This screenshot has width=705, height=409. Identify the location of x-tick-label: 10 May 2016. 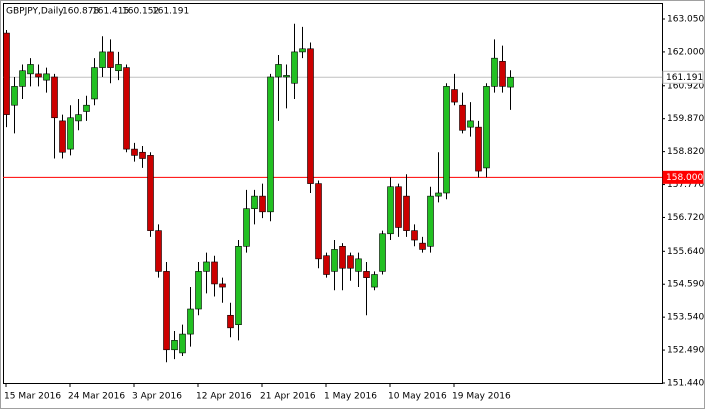
(417, 397).